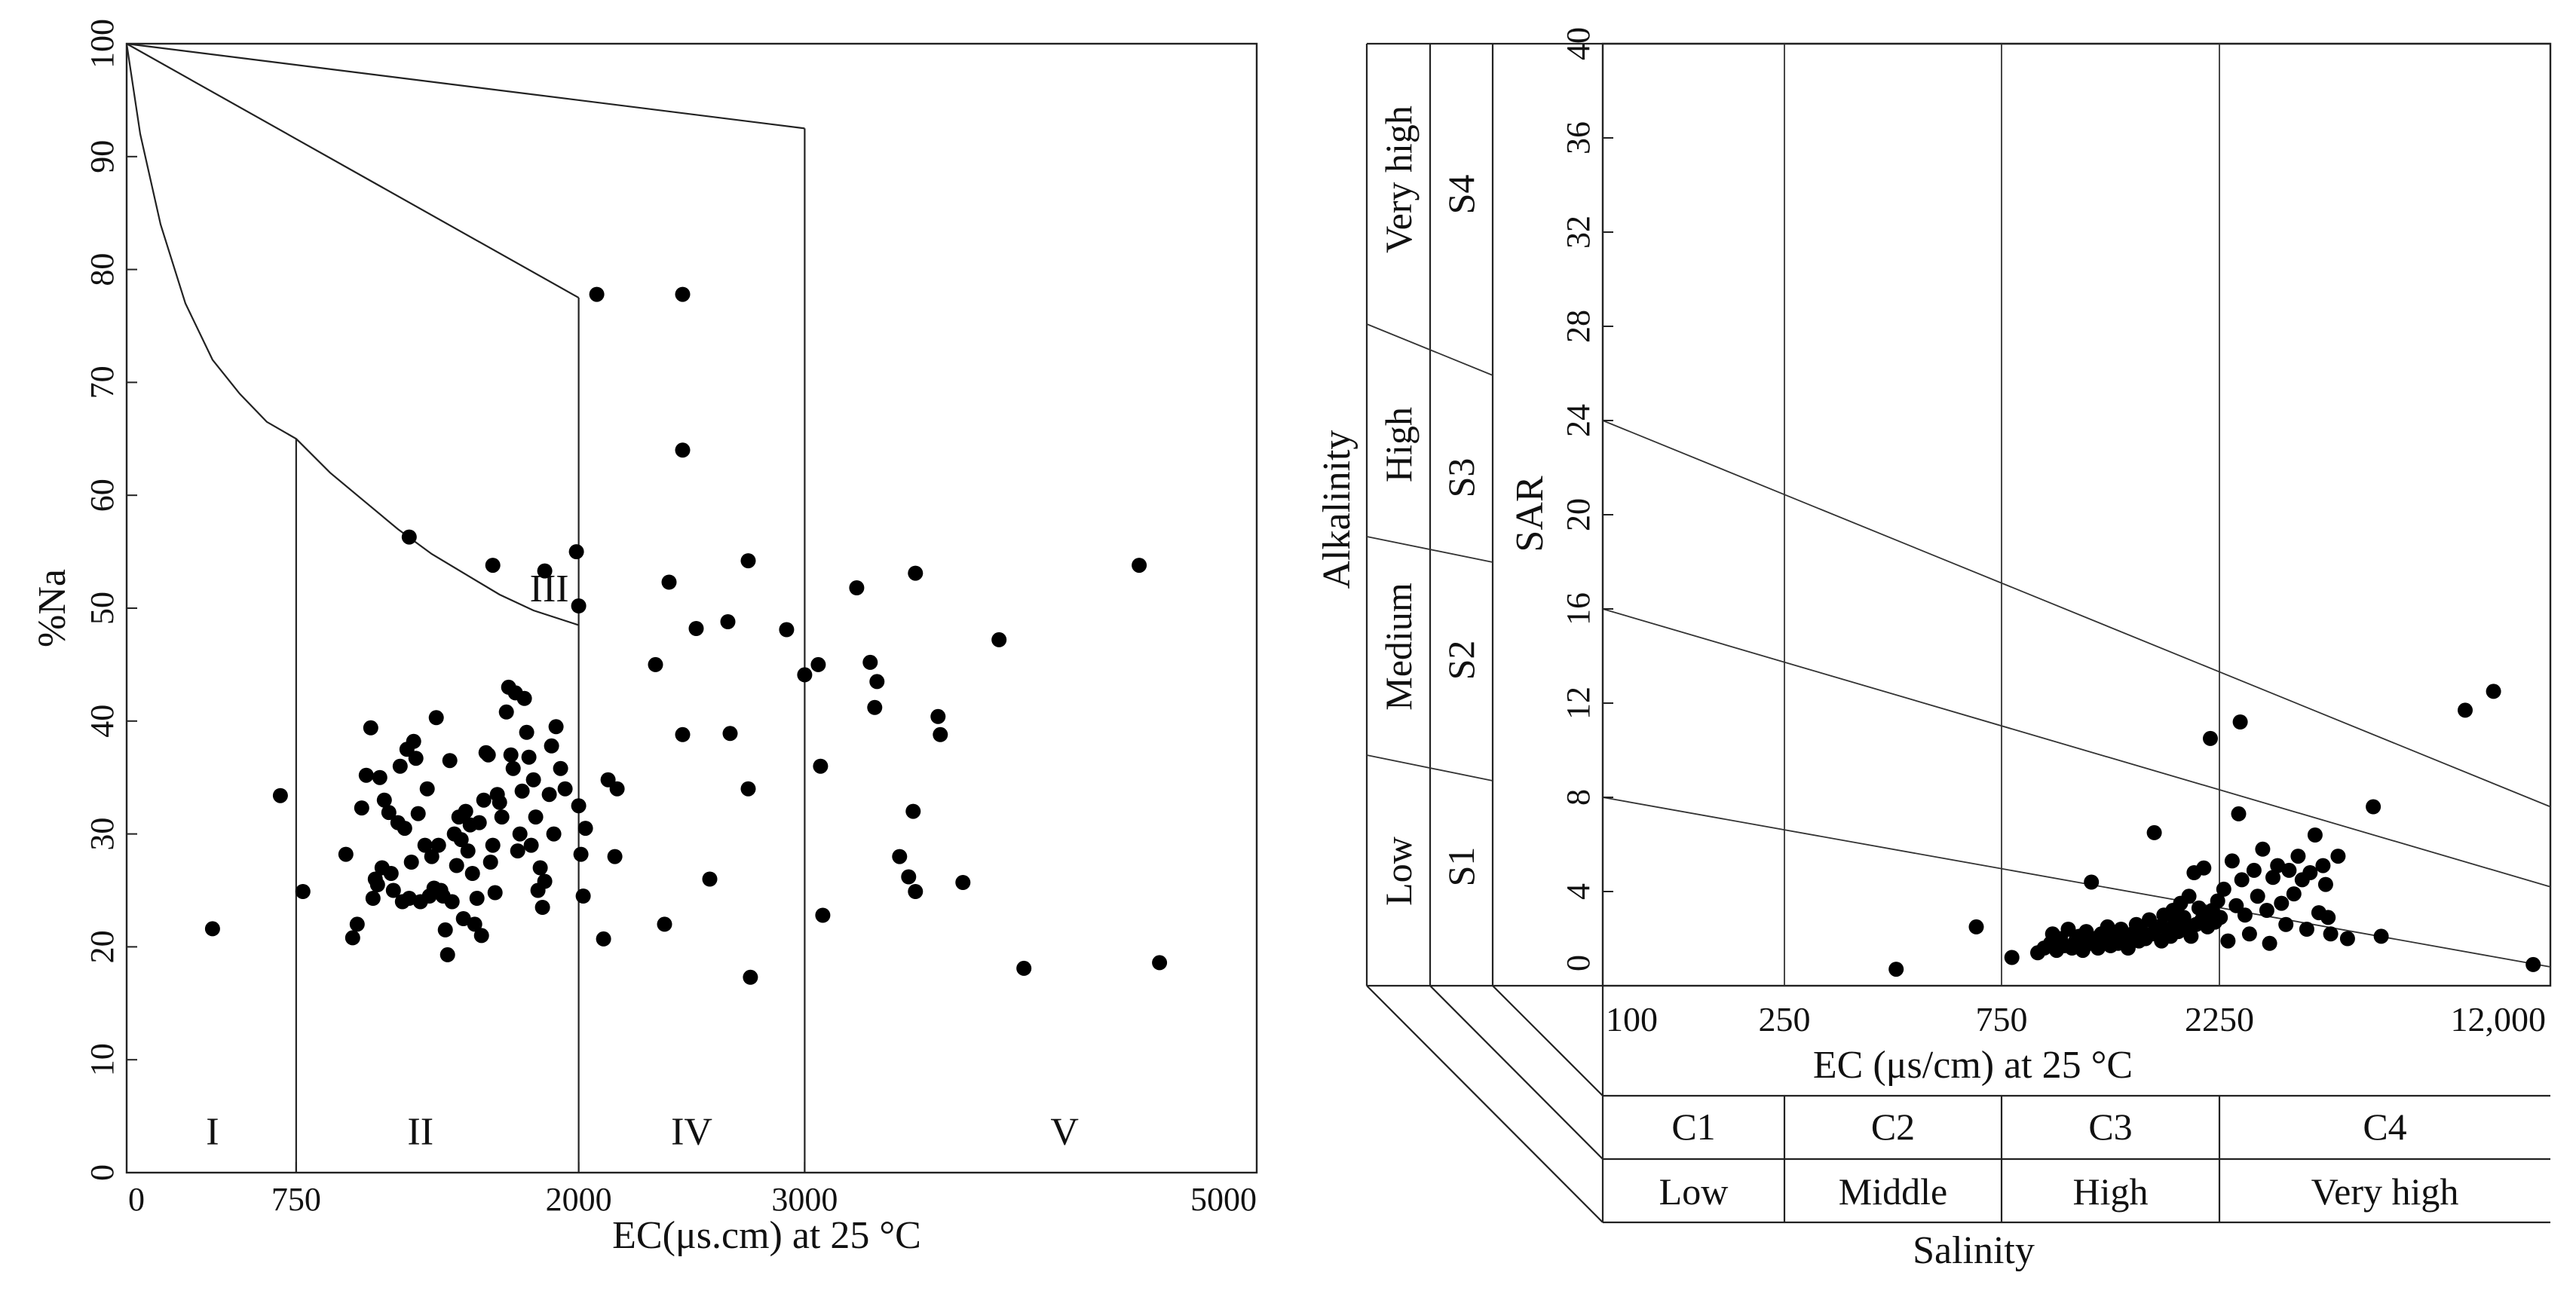 The height and width of the screenshot is (1303, 2576). What do you see at coordinates (1578, 420) in the screenshot?
I see `right-y-tick-label: 24` at bounding box center [1578, 420].